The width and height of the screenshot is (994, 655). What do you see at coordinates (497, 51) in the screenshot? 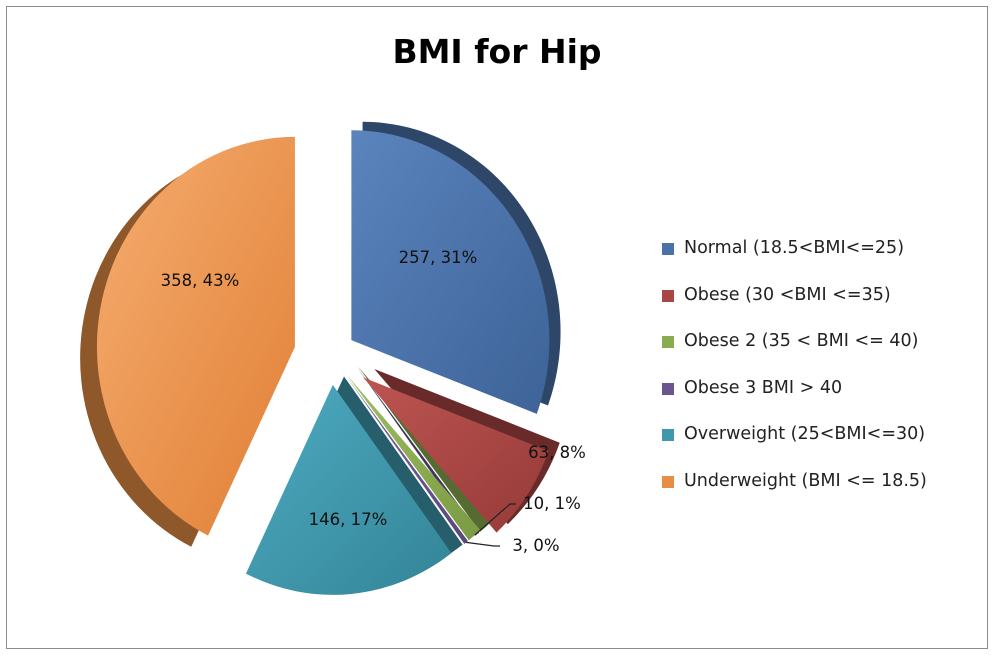
I see `chart-title: BMI for Hip` at bounding box center [497, 51].